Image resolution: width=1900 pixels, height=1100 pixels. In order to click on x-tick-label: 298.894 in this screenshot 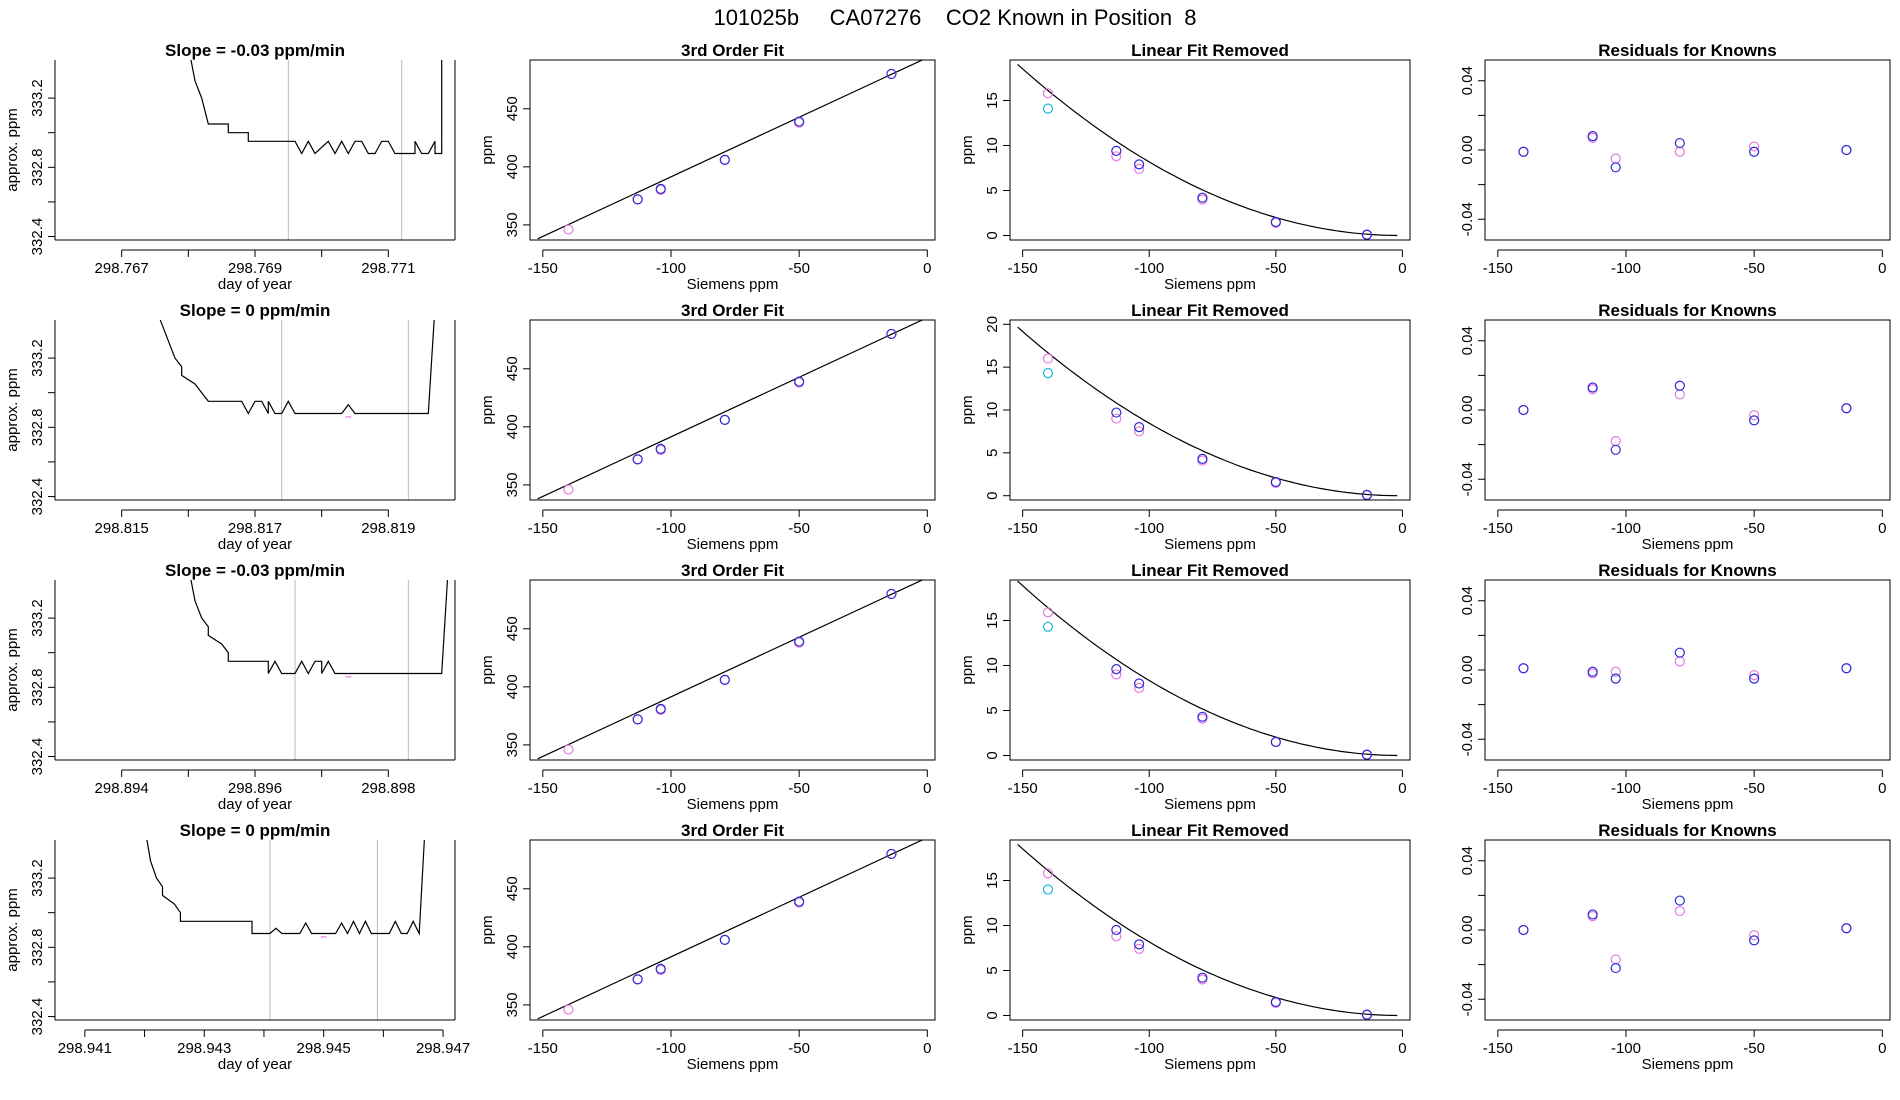, I will do `click(122, 788)`.